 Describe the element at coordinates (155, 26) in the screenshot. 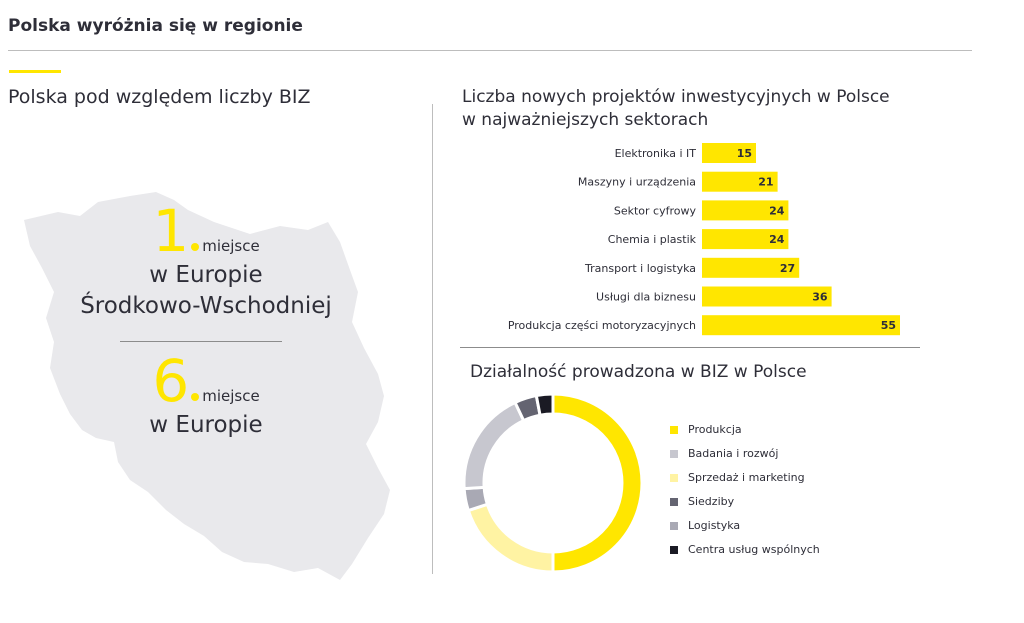

I see `page-title: Polska wyróżnia się w regionie` at that location.